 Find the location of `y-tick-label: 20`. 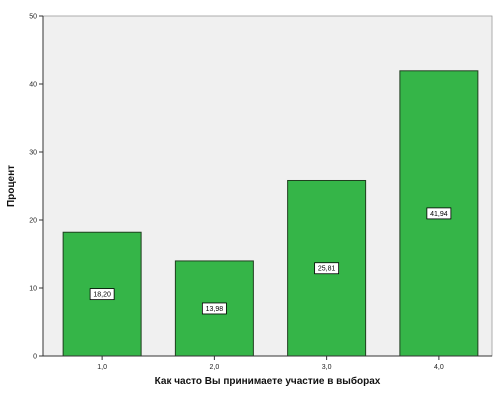

y-tick-label: 20 is located at coordinates (33, 221).